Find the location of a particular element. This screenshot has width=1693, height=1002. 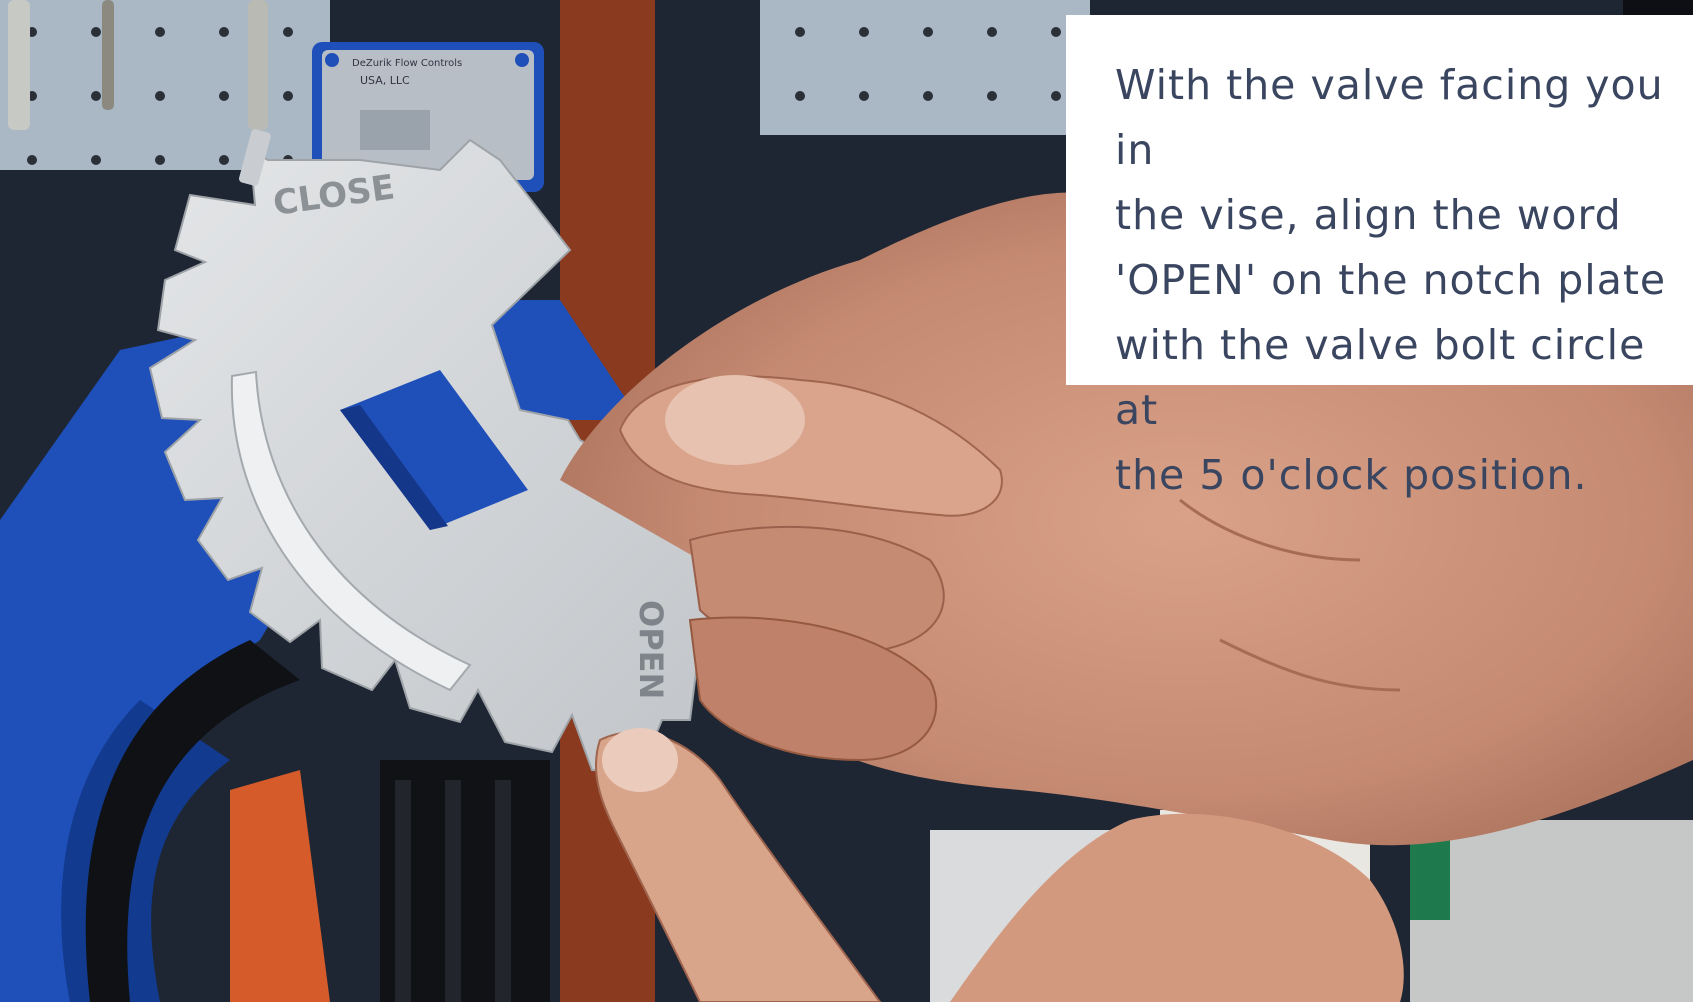

nameplate-line2: USA, LLC is located at coordinates (385, 80).